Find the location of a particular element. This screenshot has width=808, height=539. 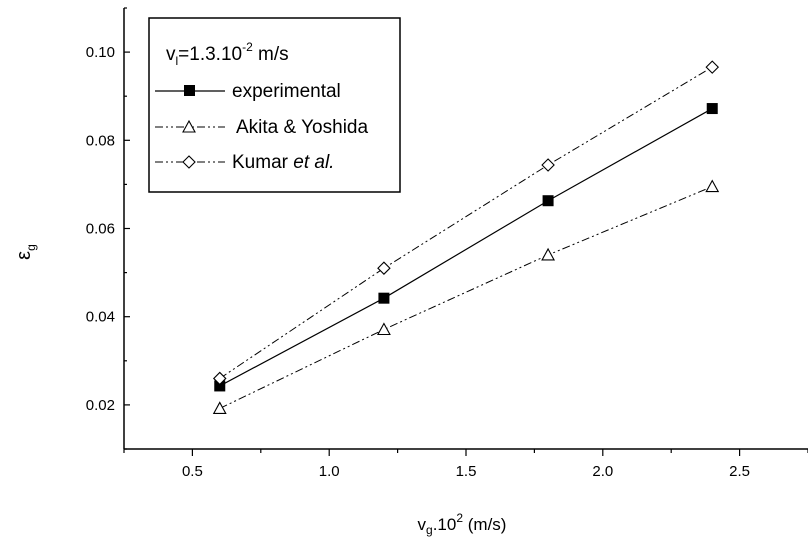

legend-marker-filled-square is located at coordinates (189, 90).